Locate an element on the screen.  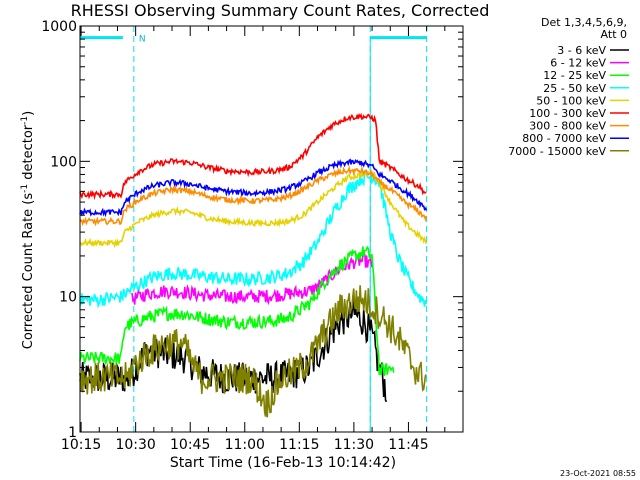
legend-header-line2: Att 0 is located at coordinates (614, 34).